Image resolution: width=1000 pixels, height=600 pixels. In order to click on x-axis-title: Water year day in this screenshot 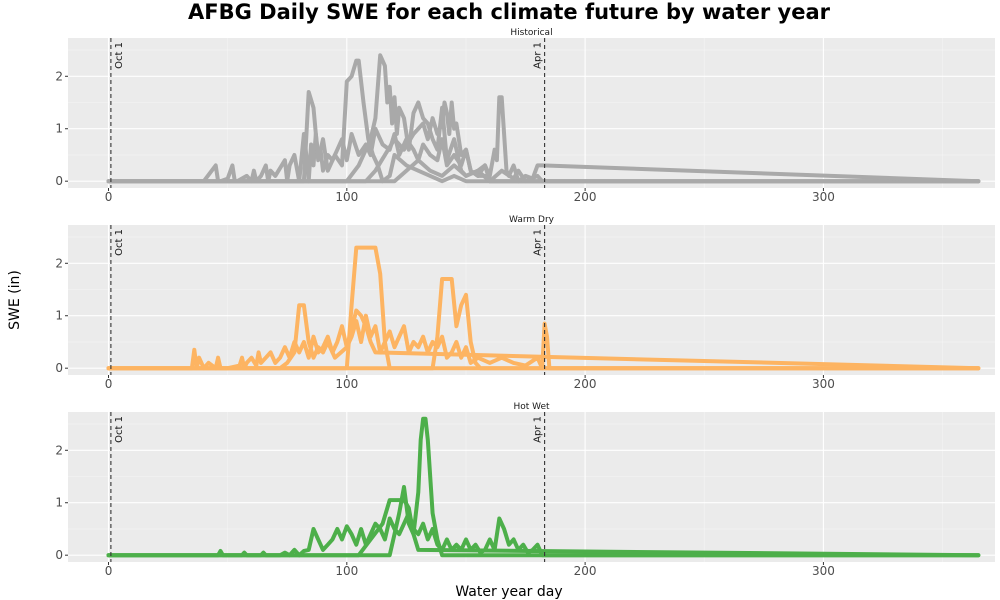, I will do `click(508, 592)`.